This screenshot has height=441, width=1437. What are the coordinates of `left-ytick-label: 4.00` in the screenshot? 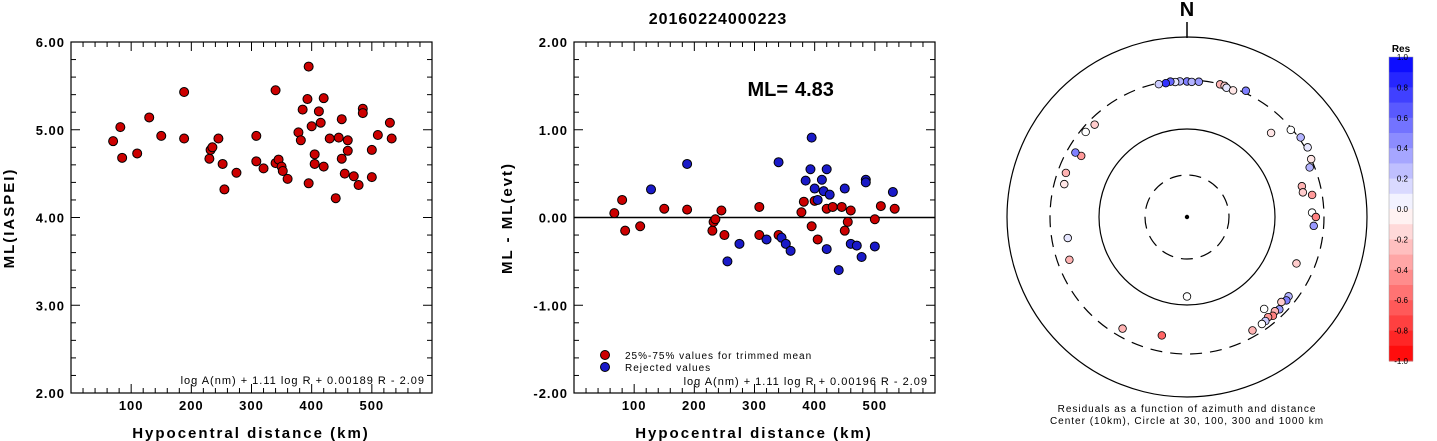 It's located at (50, 218).